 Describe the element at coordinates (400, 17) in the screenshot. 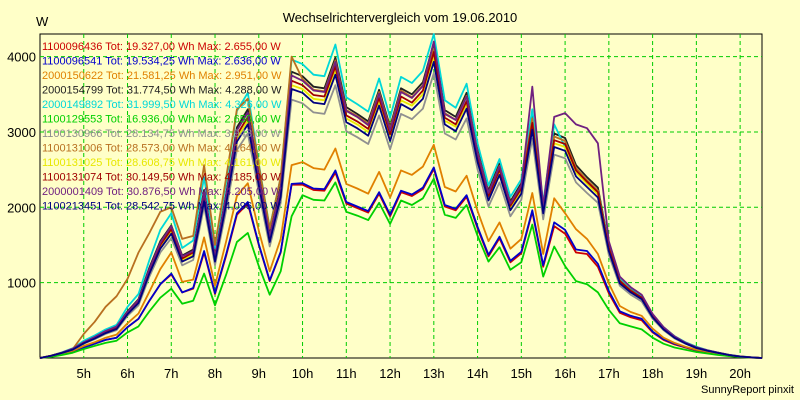

I see `chart-title: Wechselrichtervergleich vom 19.06.2010` at that location.